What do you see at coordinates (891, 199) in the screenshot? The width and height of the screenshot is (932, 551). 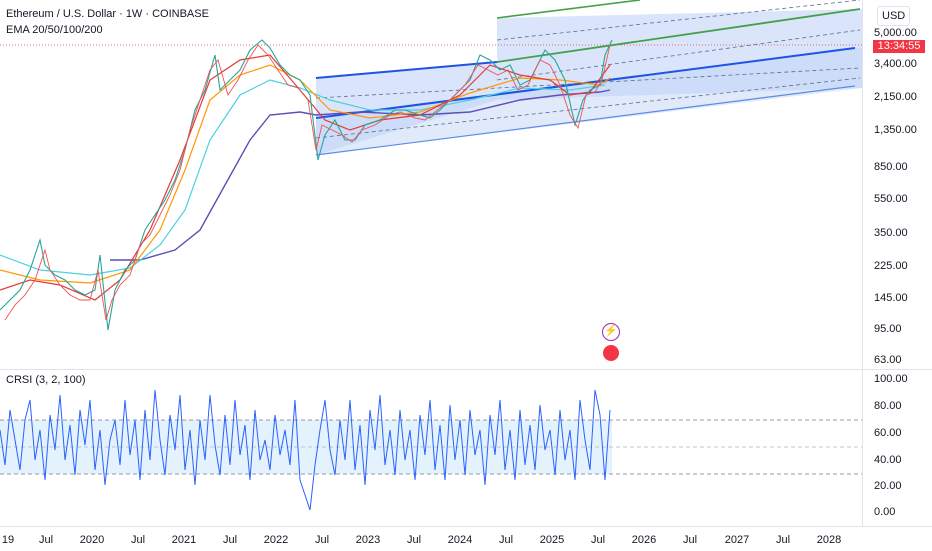 I see `price-tick: 550.00` at bounding box center [891, 199].